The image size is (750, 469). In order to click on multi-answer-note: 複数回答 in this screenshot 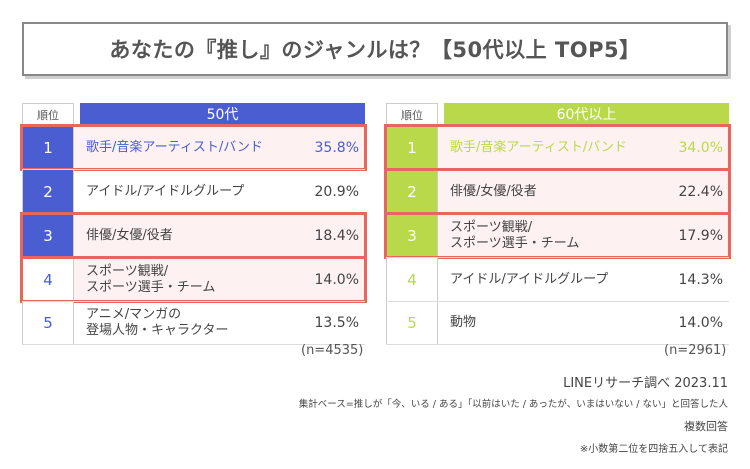, I will do `click(706, 426)`.